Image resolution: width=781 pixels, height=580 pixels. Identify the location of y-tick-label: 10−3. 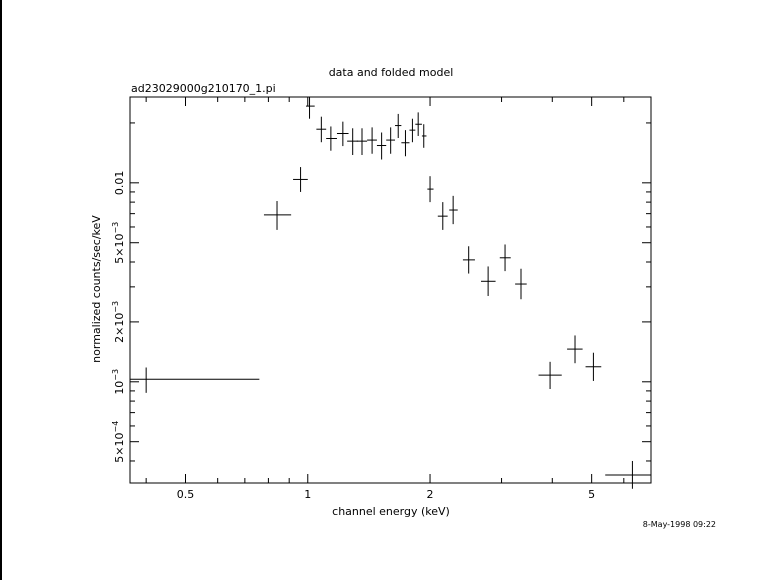
(118, 382).